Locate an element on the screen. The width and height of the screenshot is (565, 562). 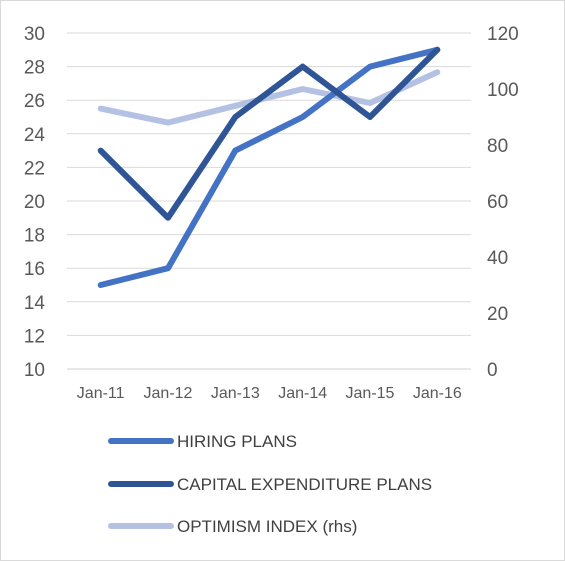
left-y-tick-label: 24 is located at coordinates (35, 135).